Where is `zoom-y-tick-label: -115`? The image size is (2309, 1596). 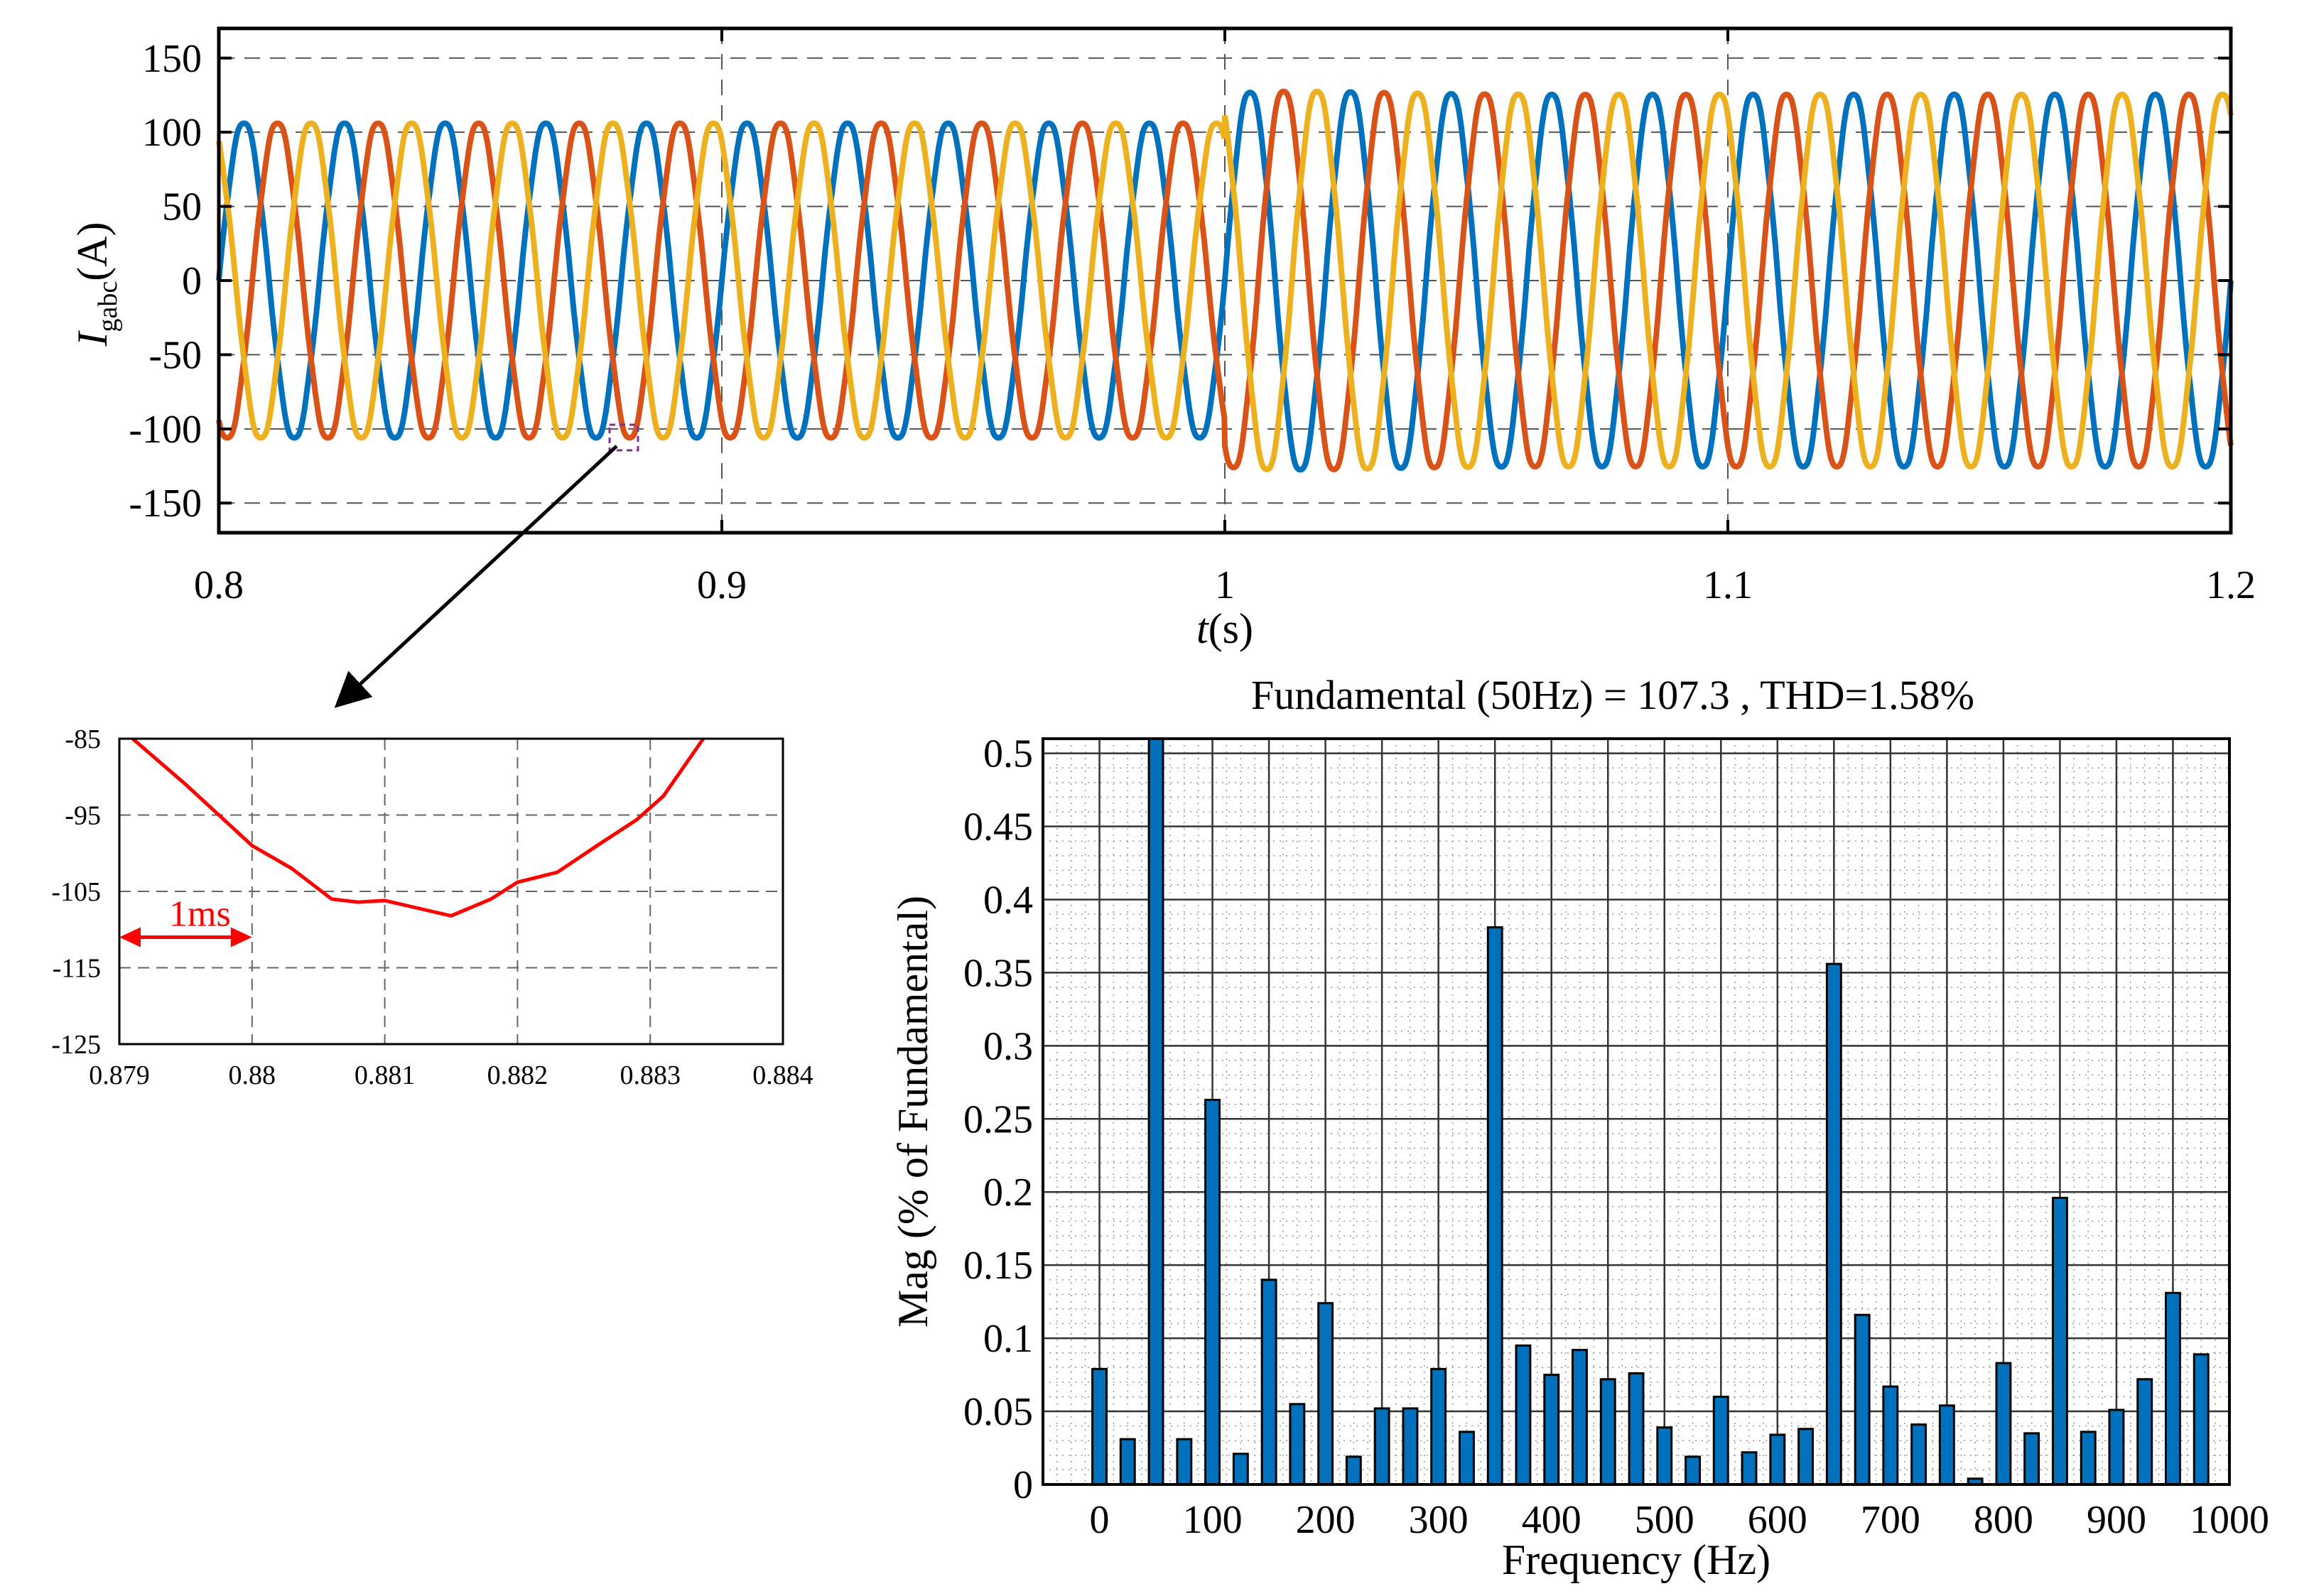
zoom-y-tick-label: -115 is located at coordinates (77, 969).